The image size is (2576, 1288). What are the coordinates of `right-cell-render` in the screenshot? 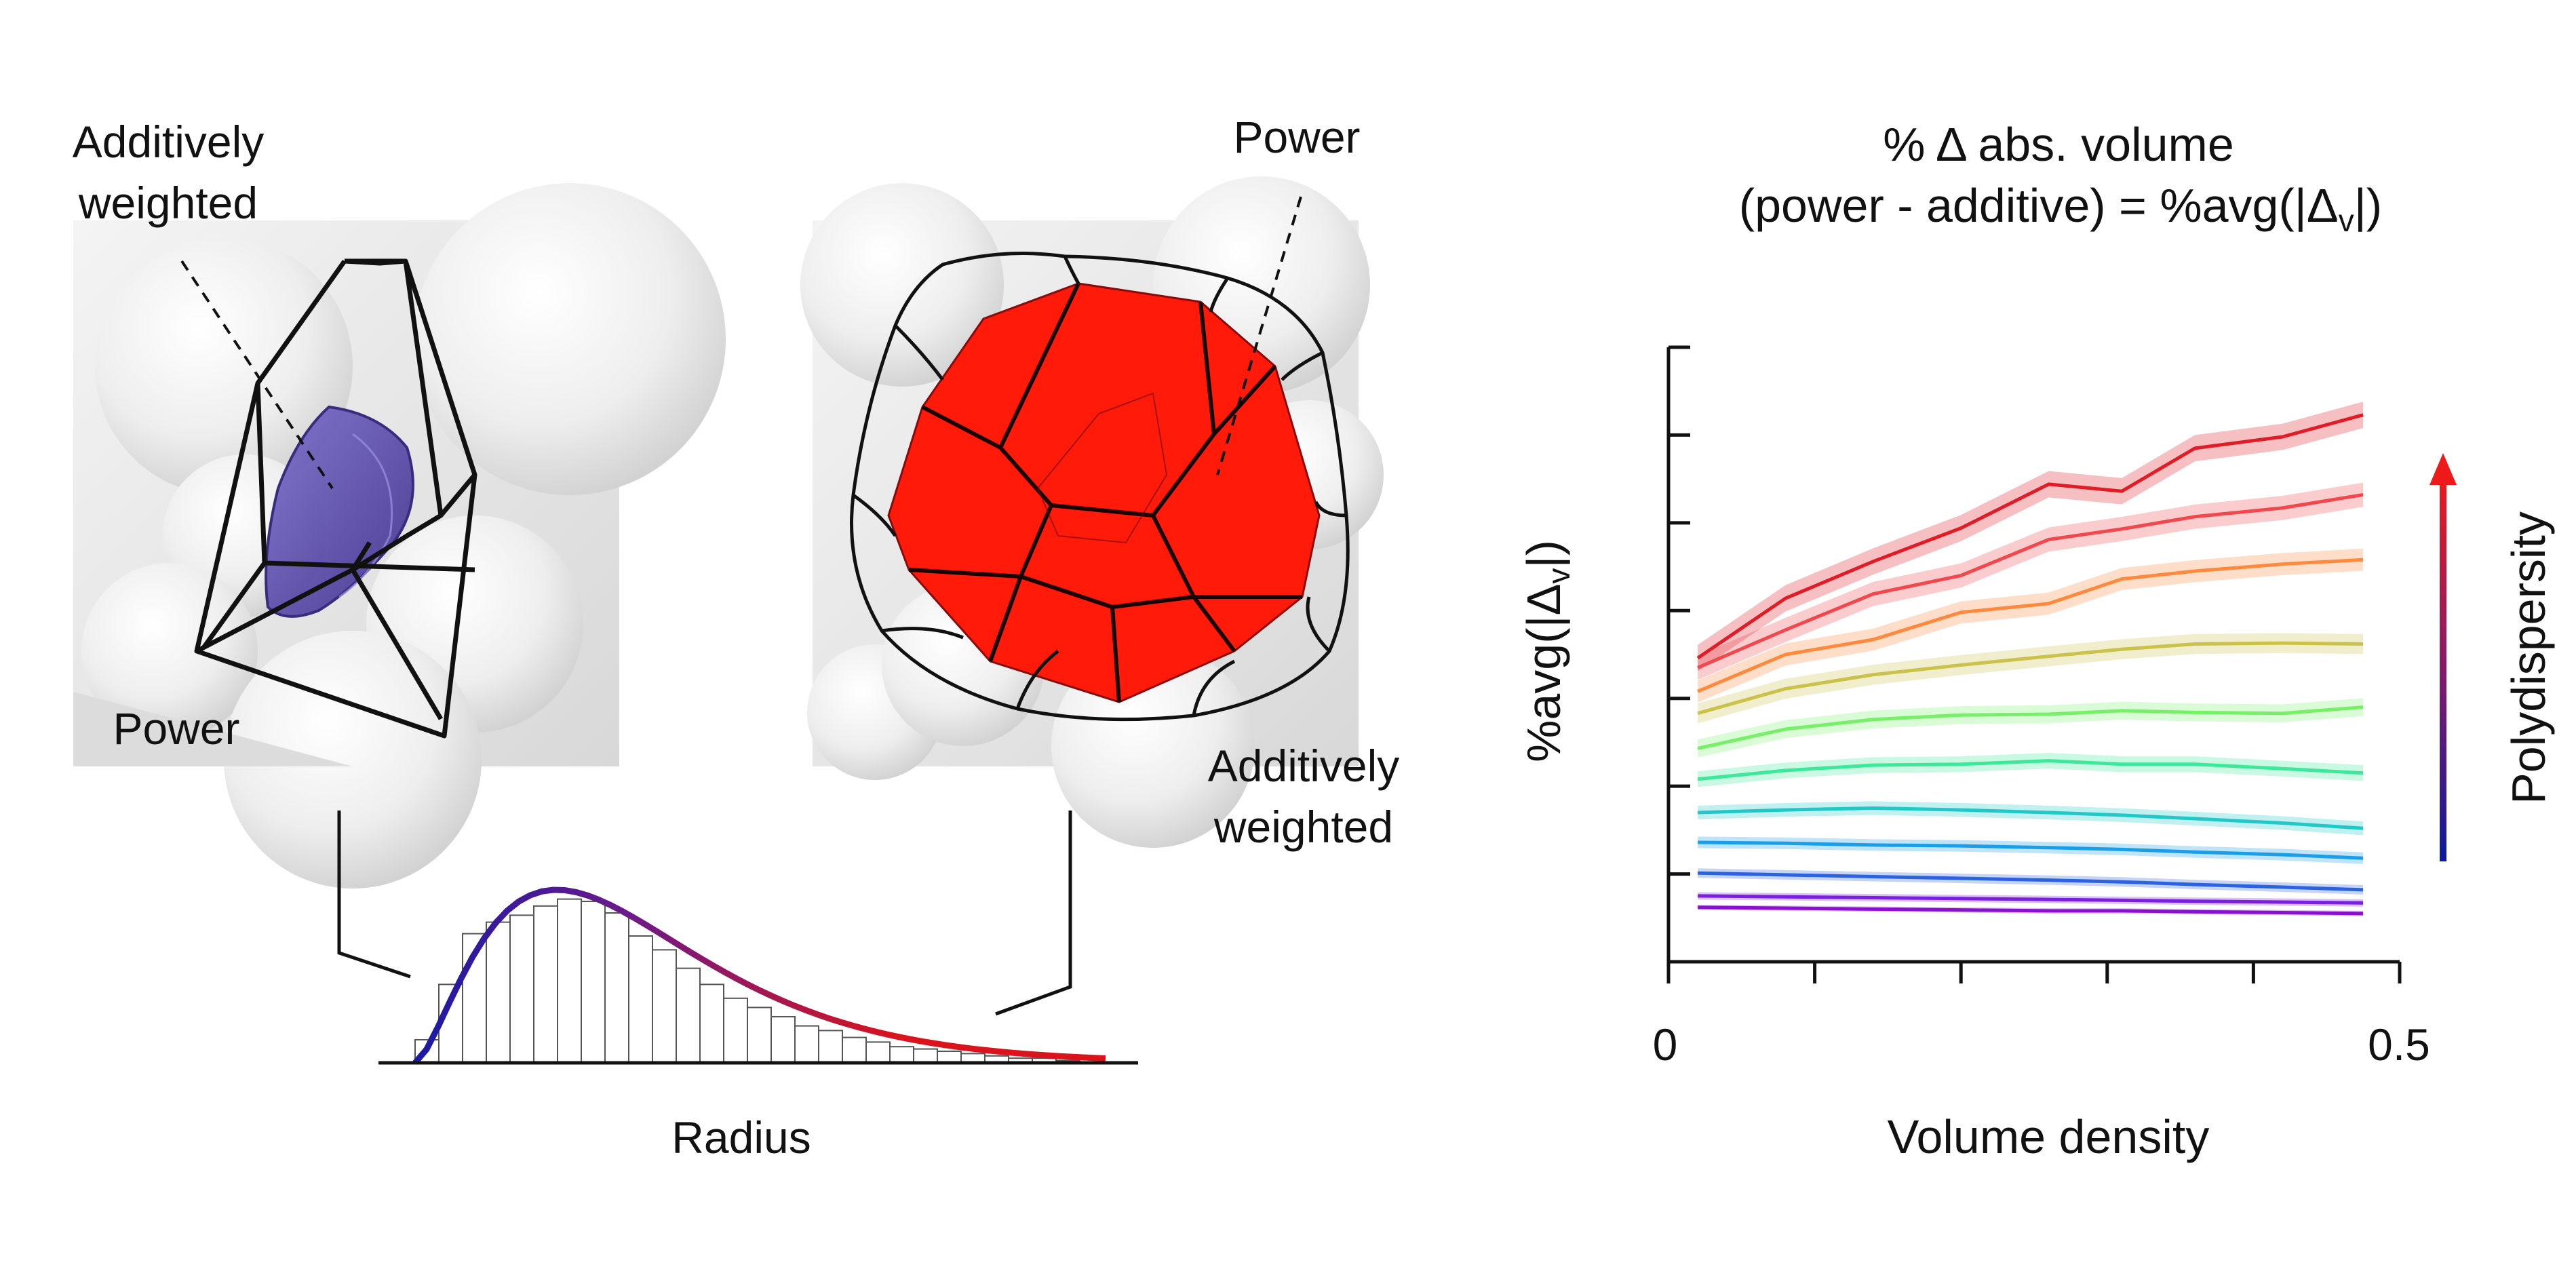 It's located at (1092, 512).